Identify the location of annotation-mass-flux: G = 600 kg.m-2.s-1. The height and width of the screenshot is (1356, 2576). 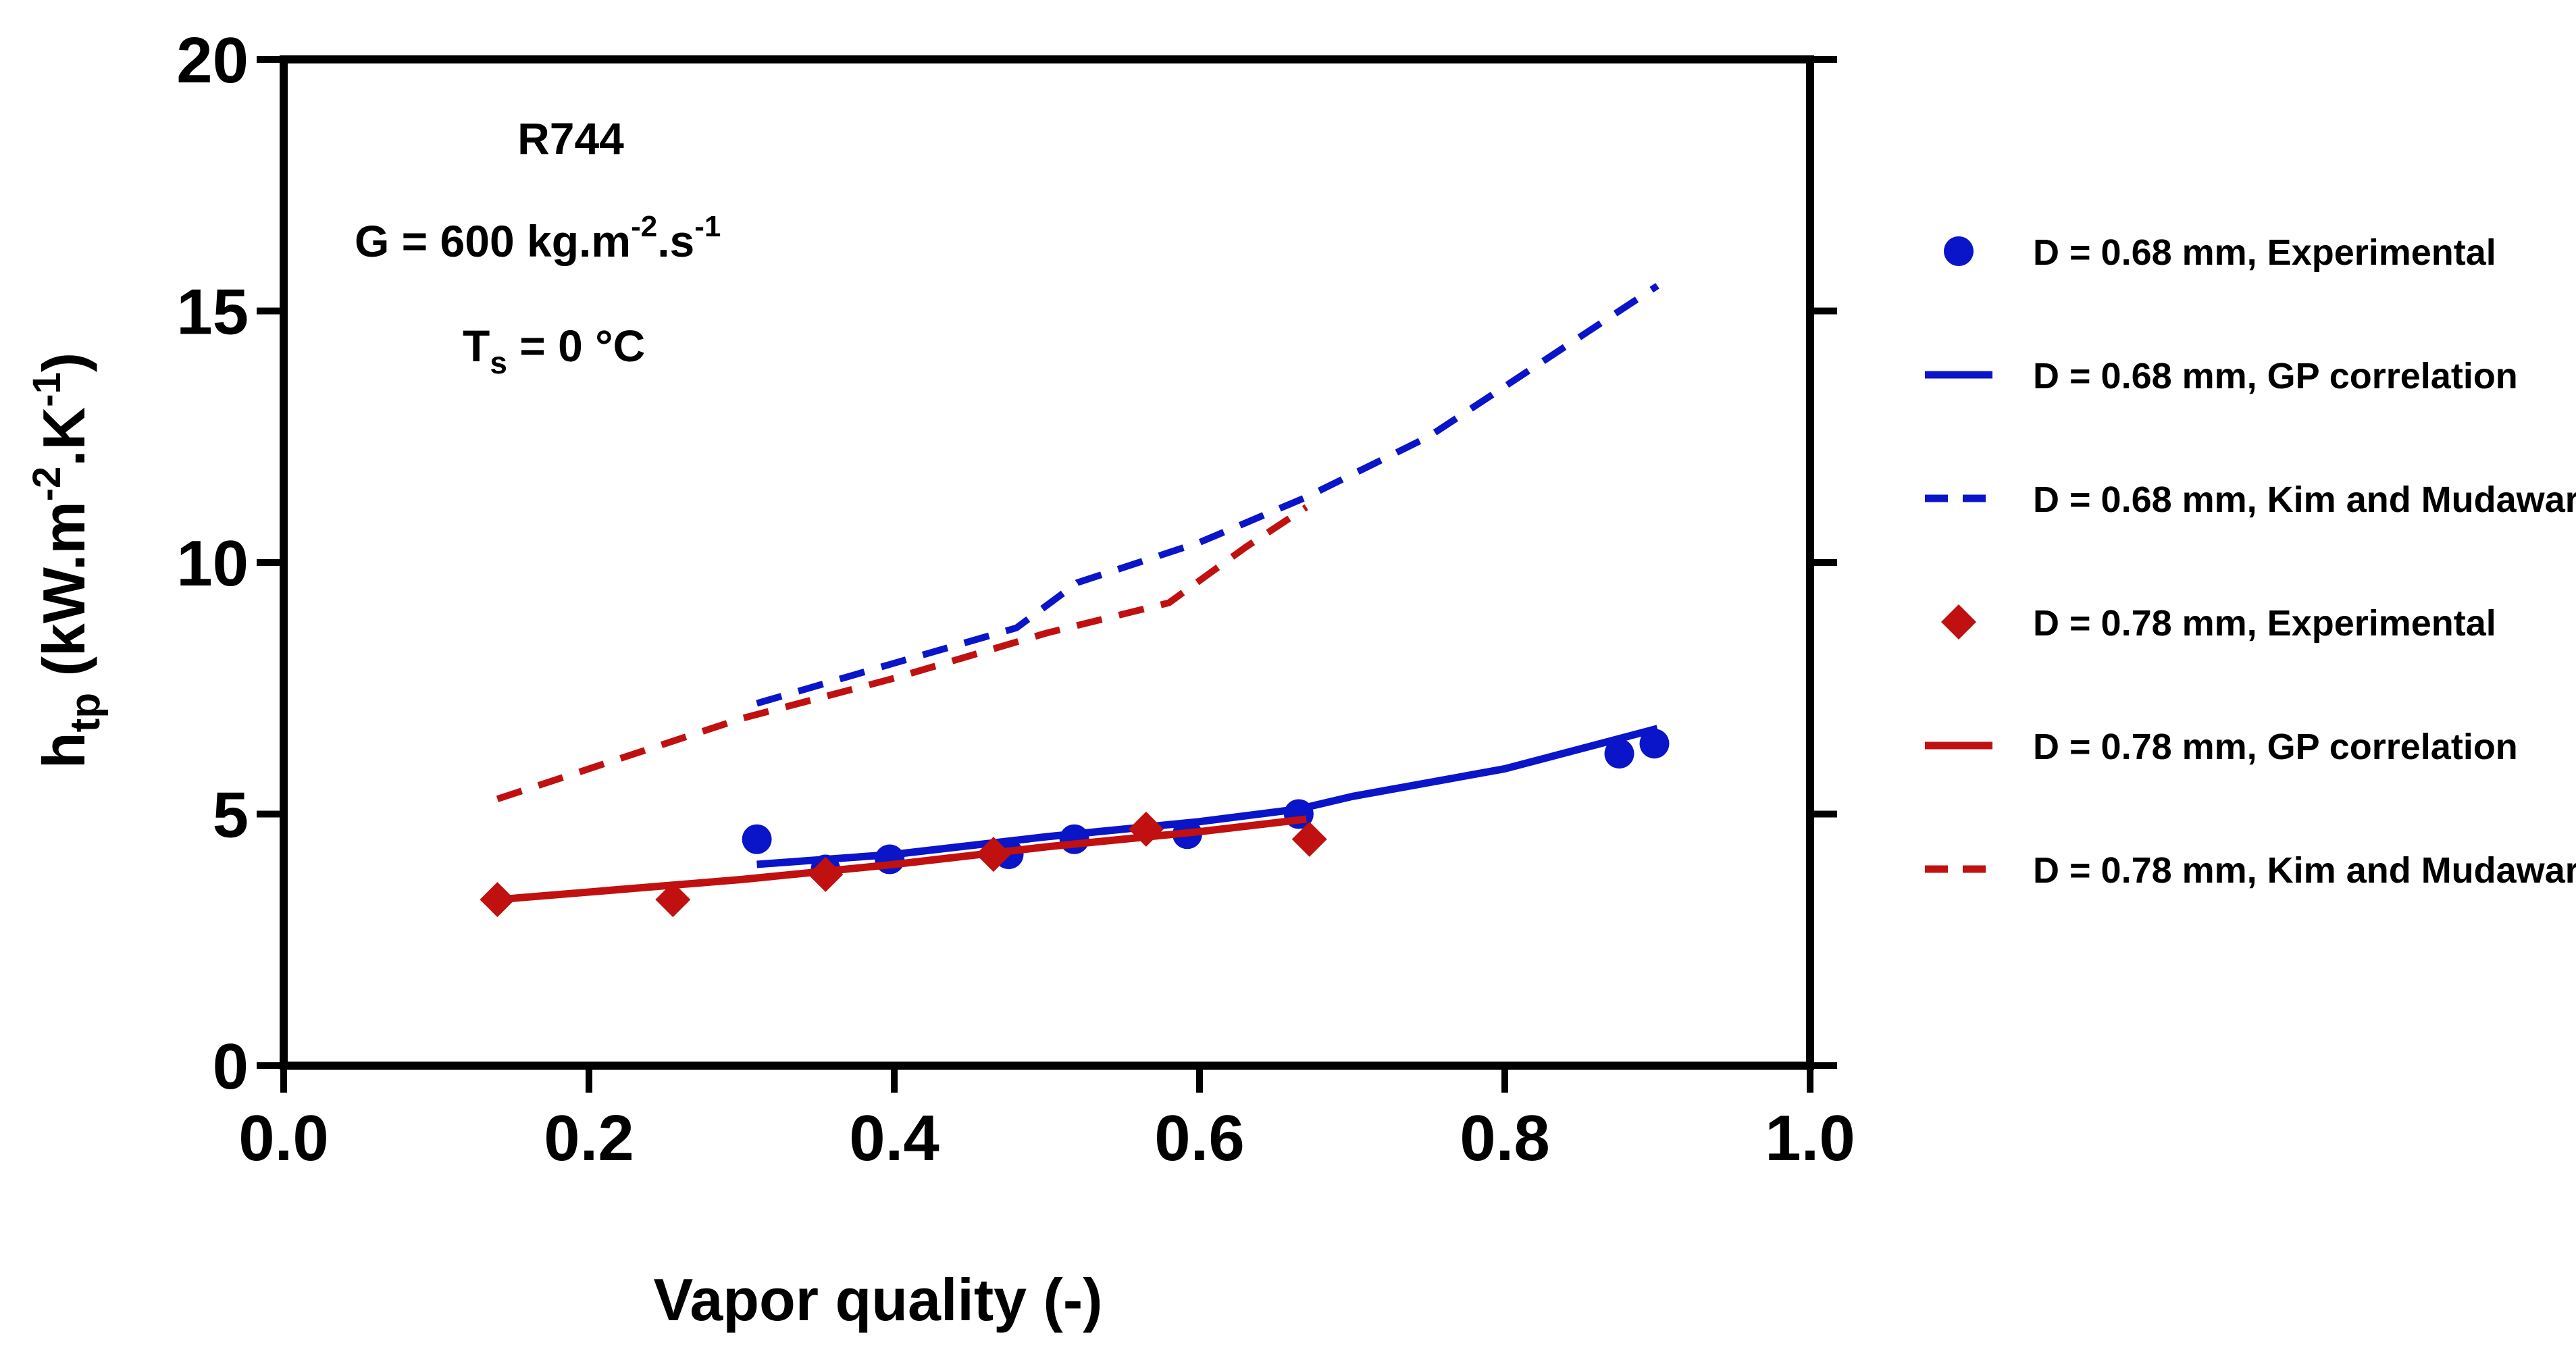
(538, 238).